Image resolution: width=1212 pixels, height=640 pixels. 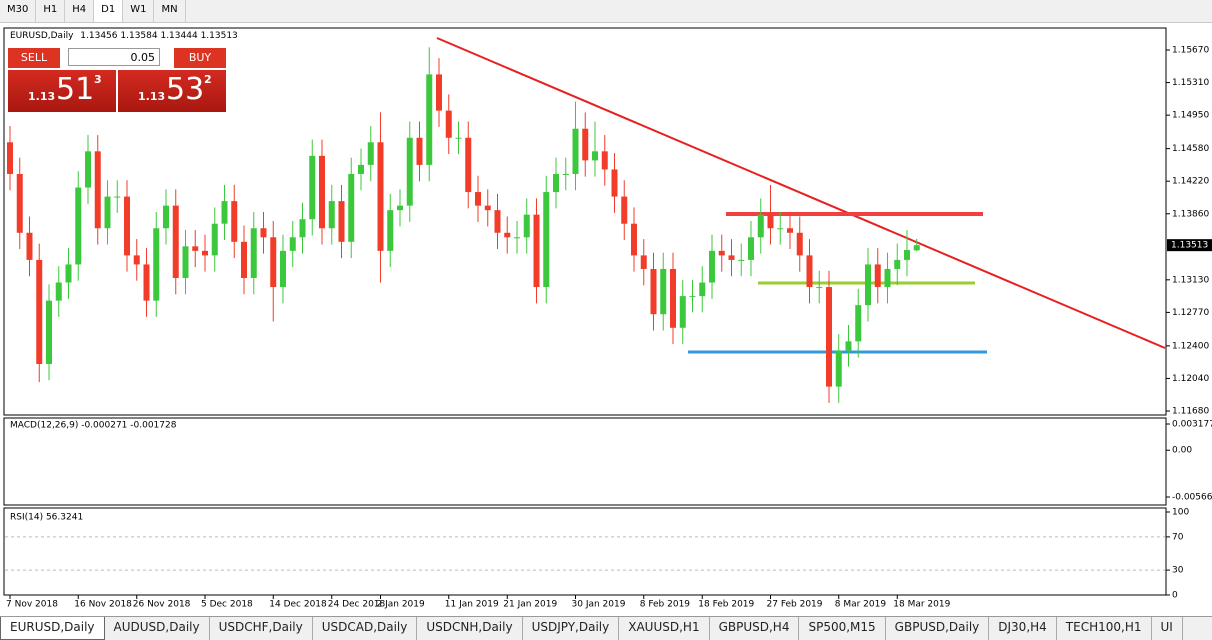 What do you see at coordinates (921, 605) in the screenshot?
I see `x-tick-label: 18 Mar 2019` at bounding box center [921, 605].